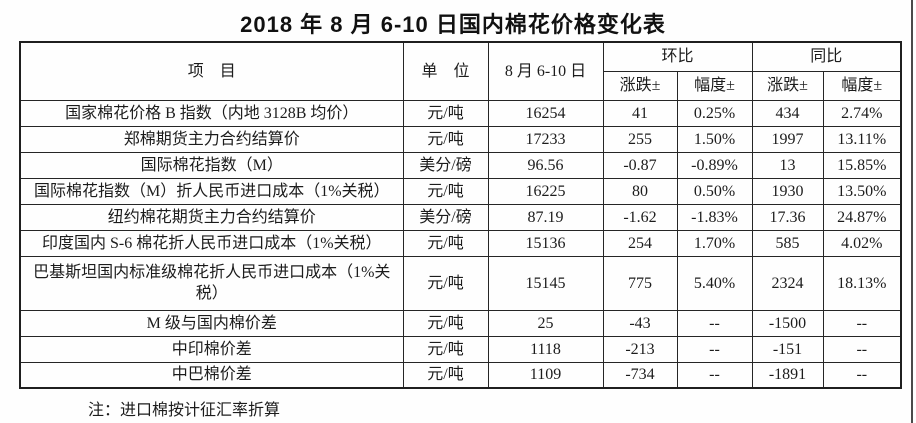  Describe the element at coordinates (640, 165) in the screenshot. I see `cell-mom-change: -0.87` at that location.